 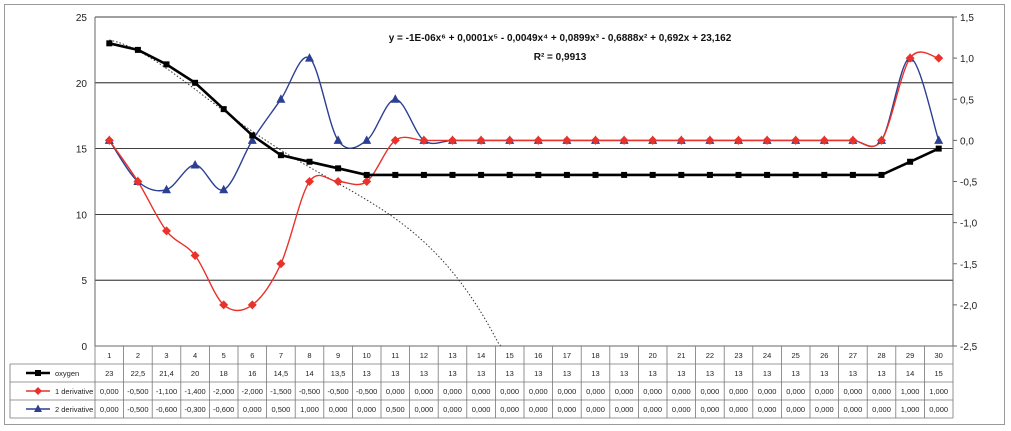 I want to click on y2-tick-label: 1,5, so click(x=967, y=18).